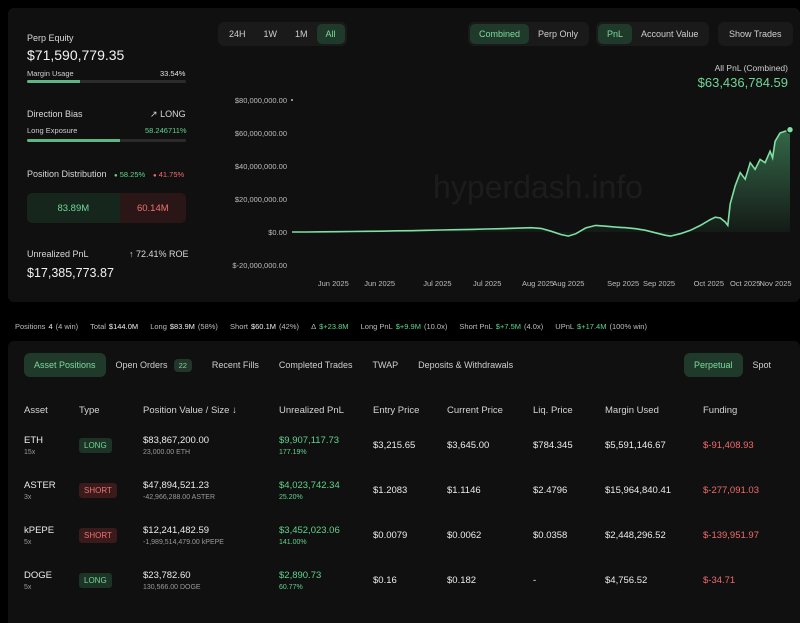 This screenshot has height=623, width=800. I want to click on long-exposure-value: 58.246711%, so click(166, 130).